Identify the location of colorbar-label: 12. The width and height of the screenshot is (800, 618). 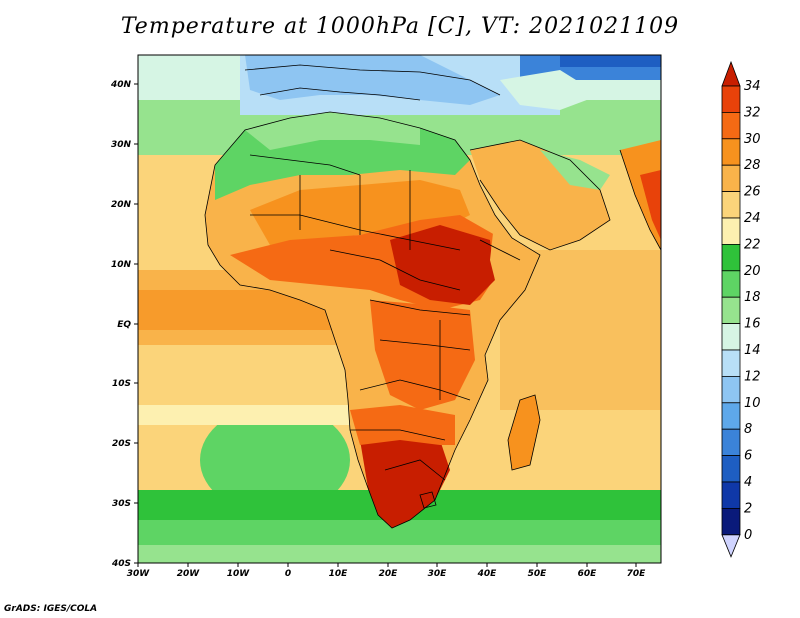
(752, 376).